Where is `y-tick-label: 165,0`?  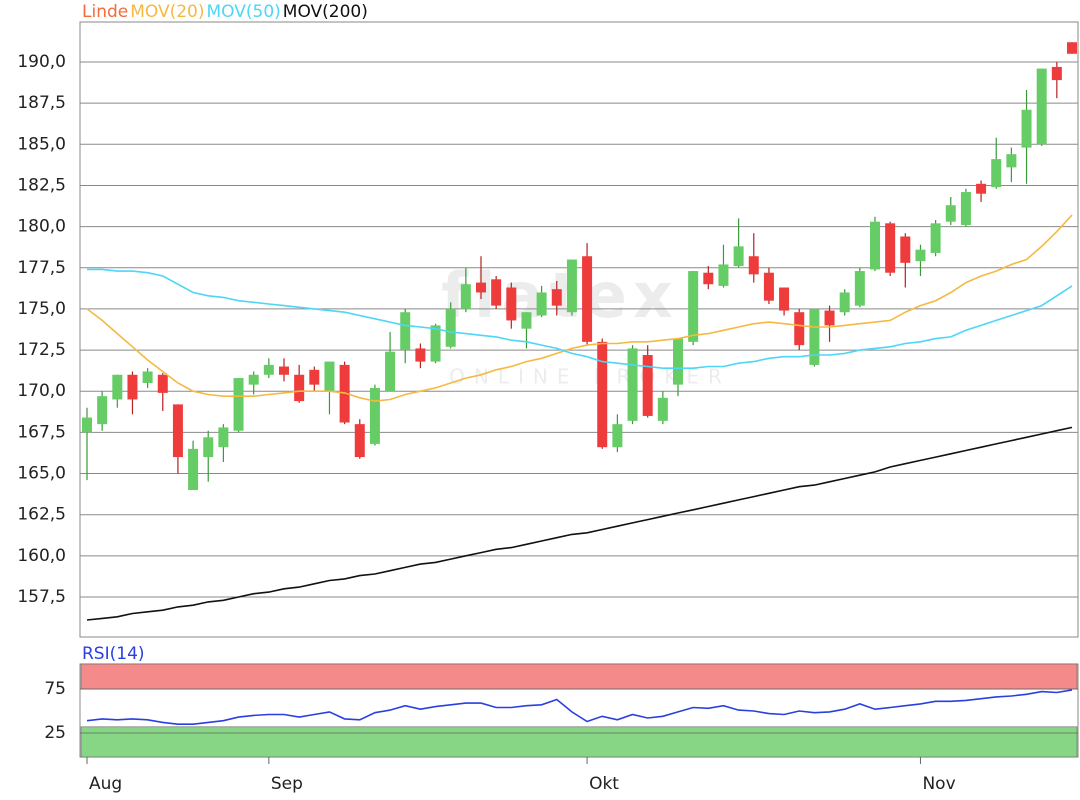 y-tick-label: 165,0 is located at coordinates (41, 474).